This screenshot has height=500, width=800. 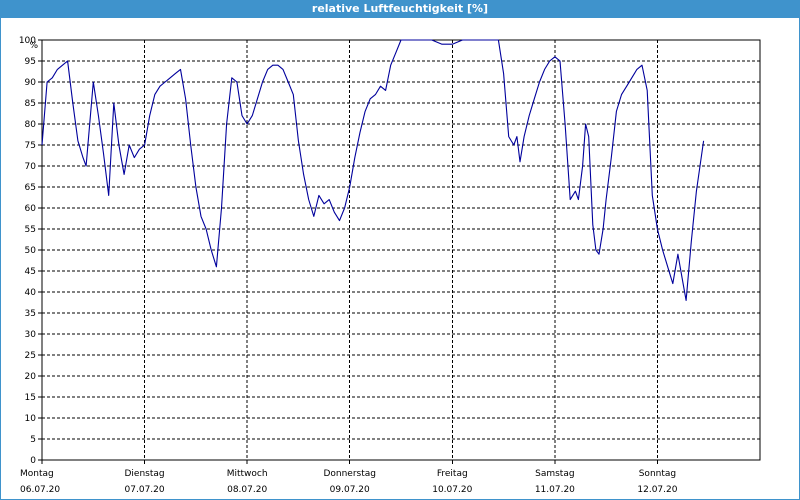 I want to click on y-tick-label: 75, so click(x=30, y=146).